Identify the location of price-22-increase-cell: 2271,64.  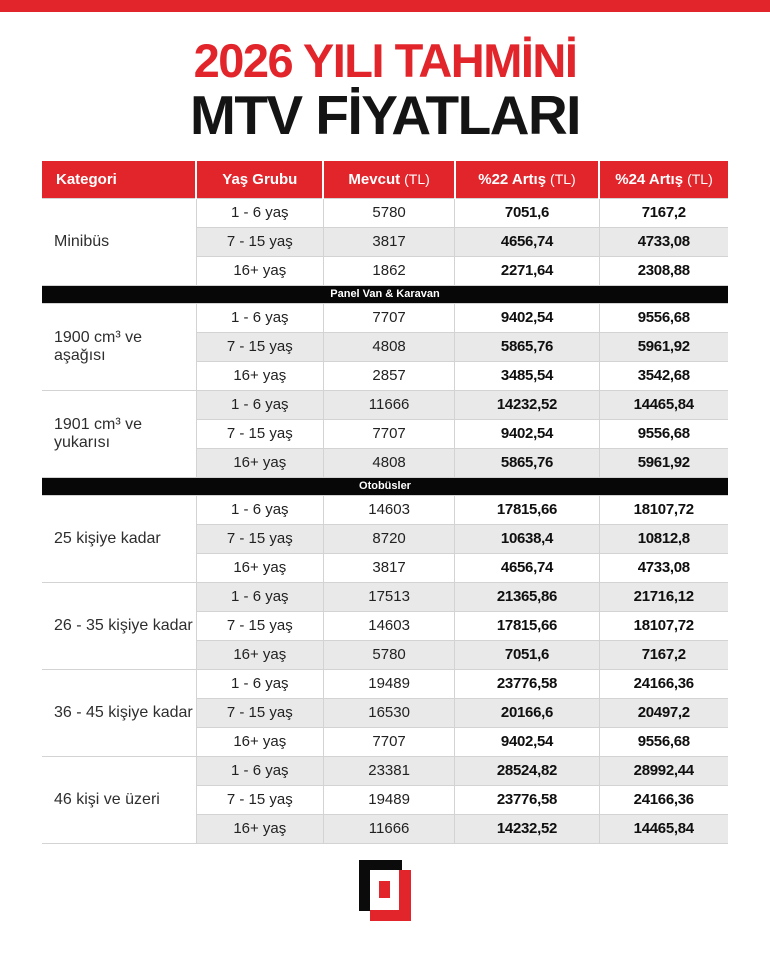
(527, 270).